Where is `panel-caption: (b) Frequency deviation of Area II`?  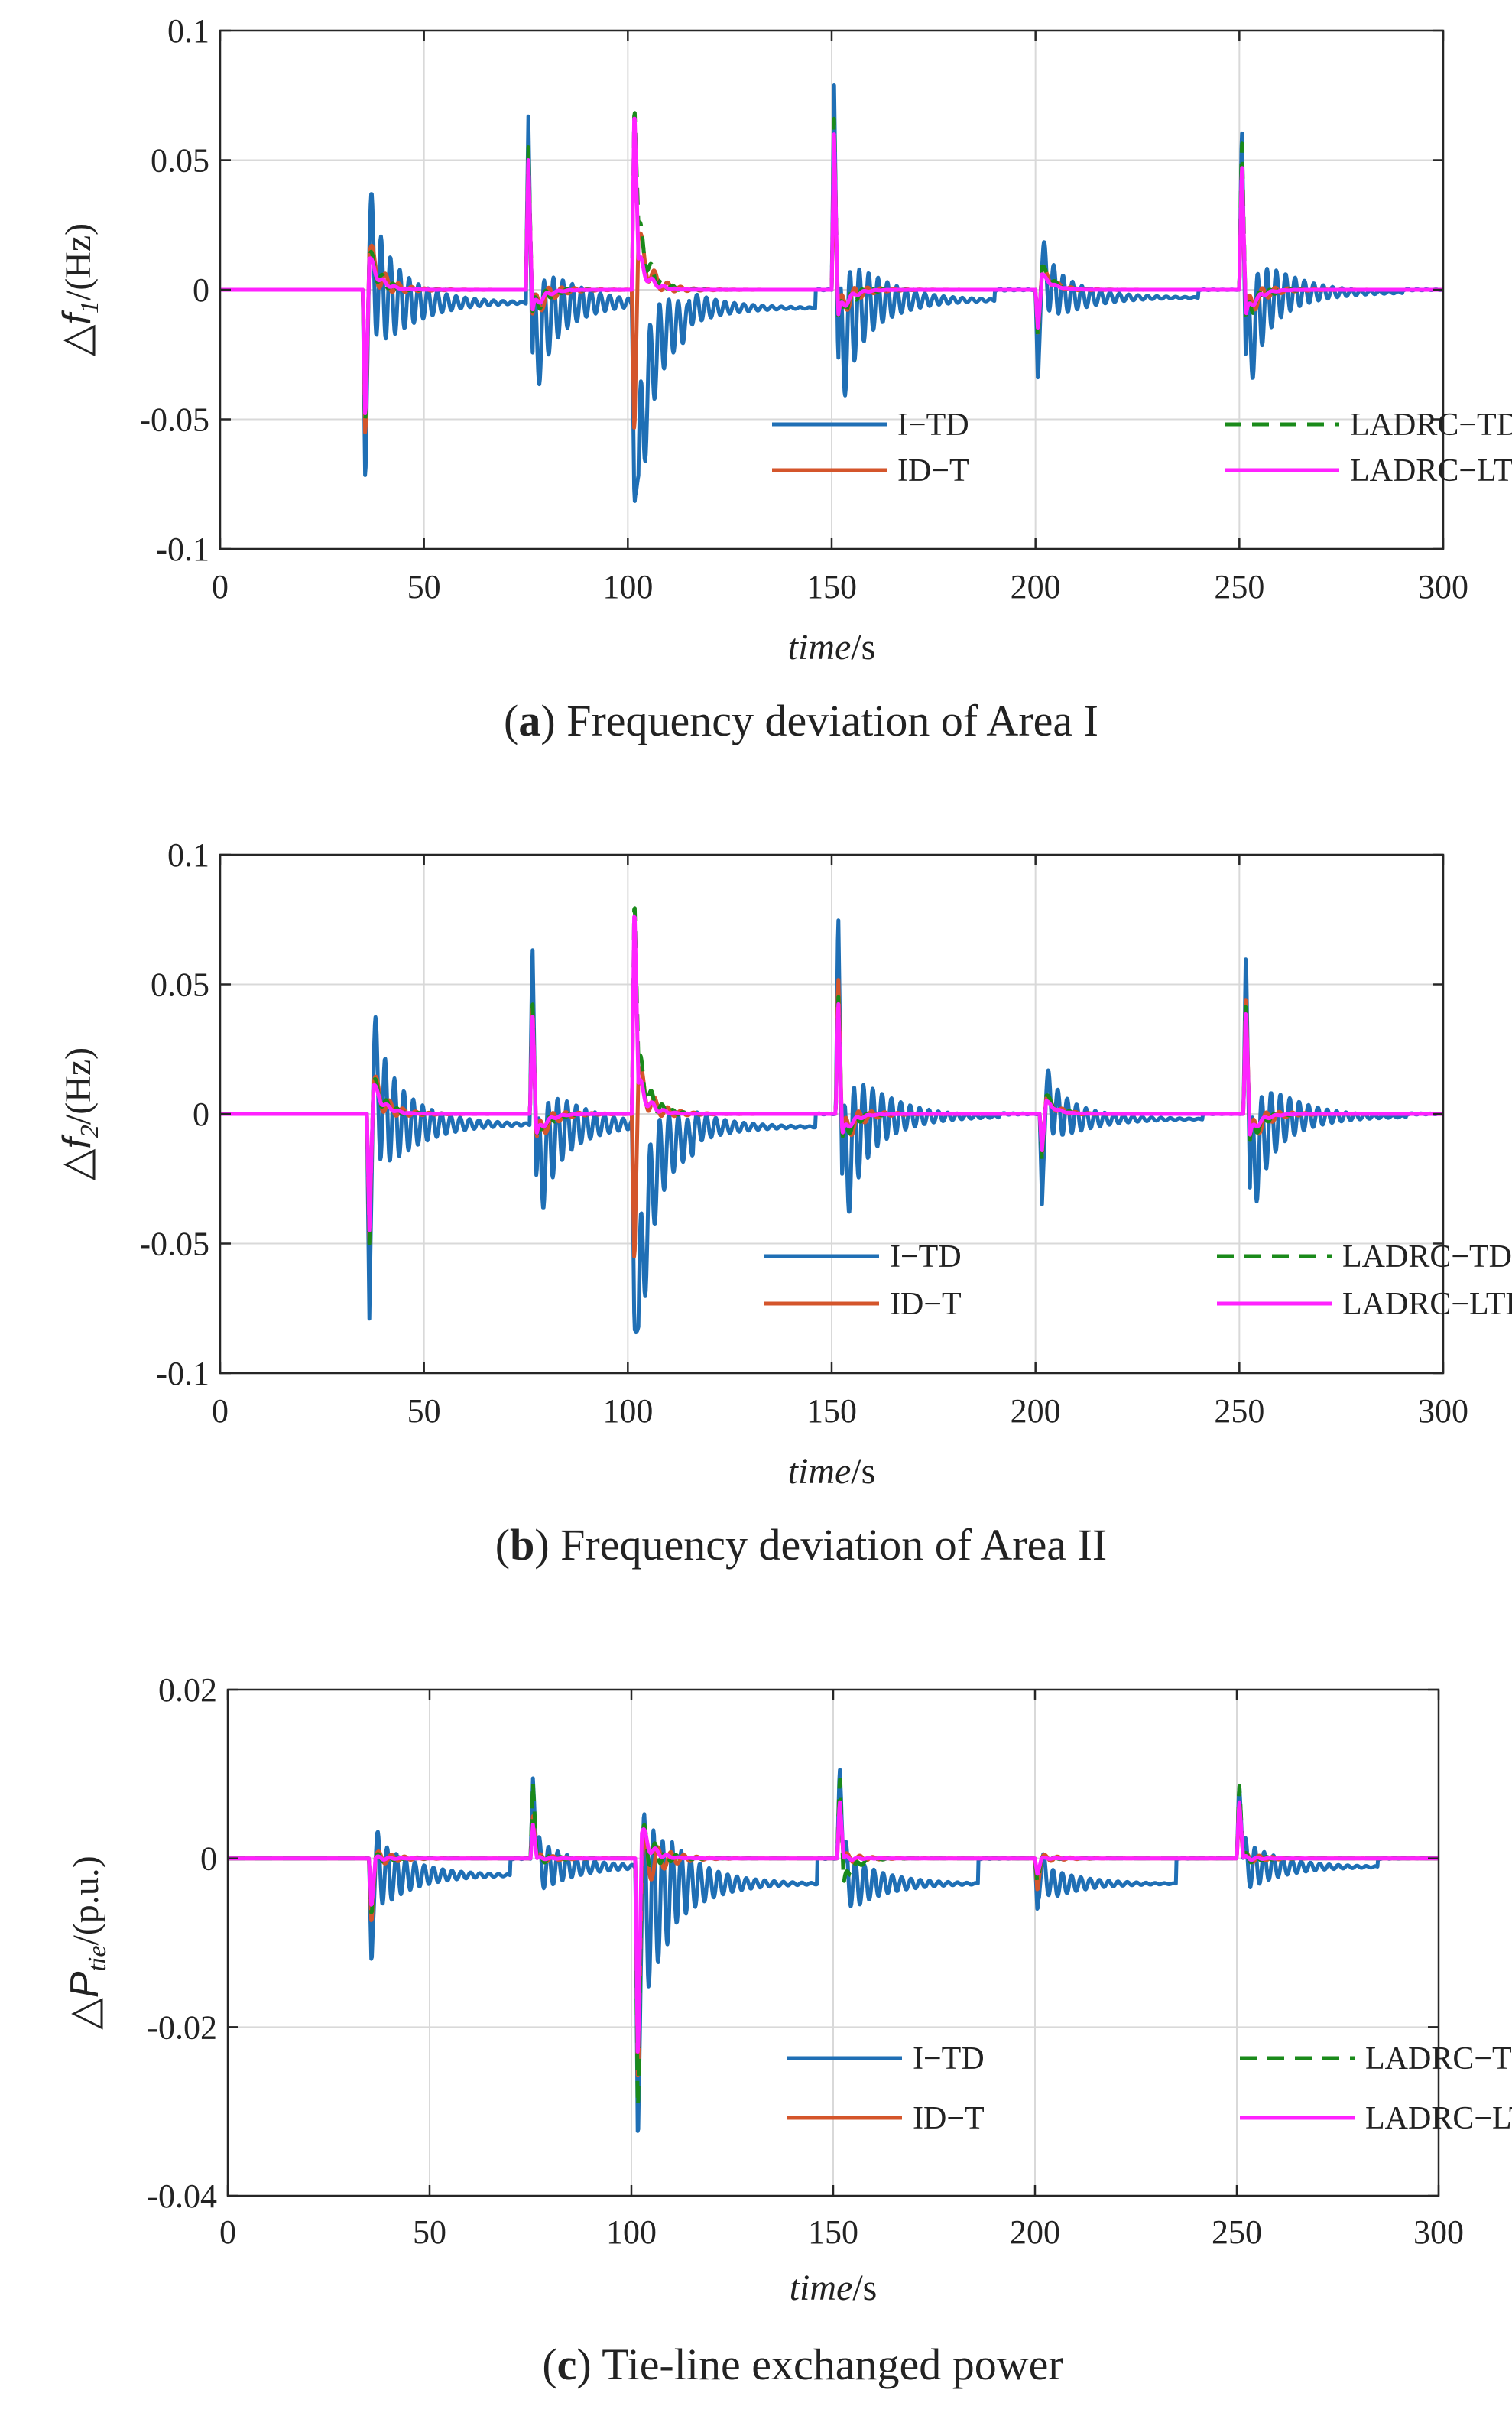 panel-caption: (b) Frequency deviation of Area II is located at coordinates (801, 1545).